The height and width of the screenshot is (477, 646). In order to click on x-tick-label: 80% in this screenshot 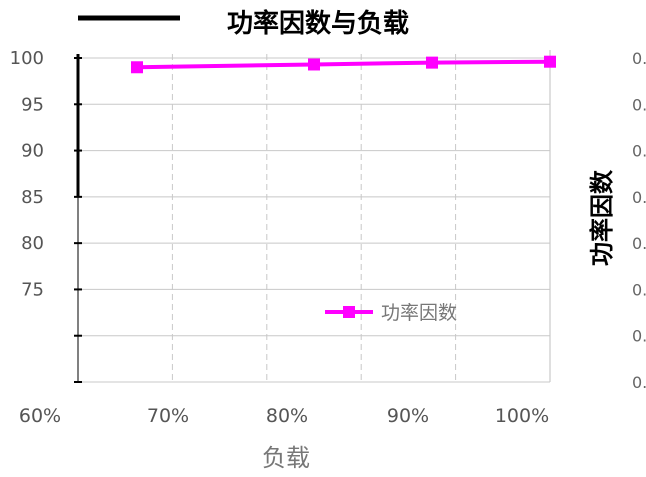, I will do `click(287, 416)`.